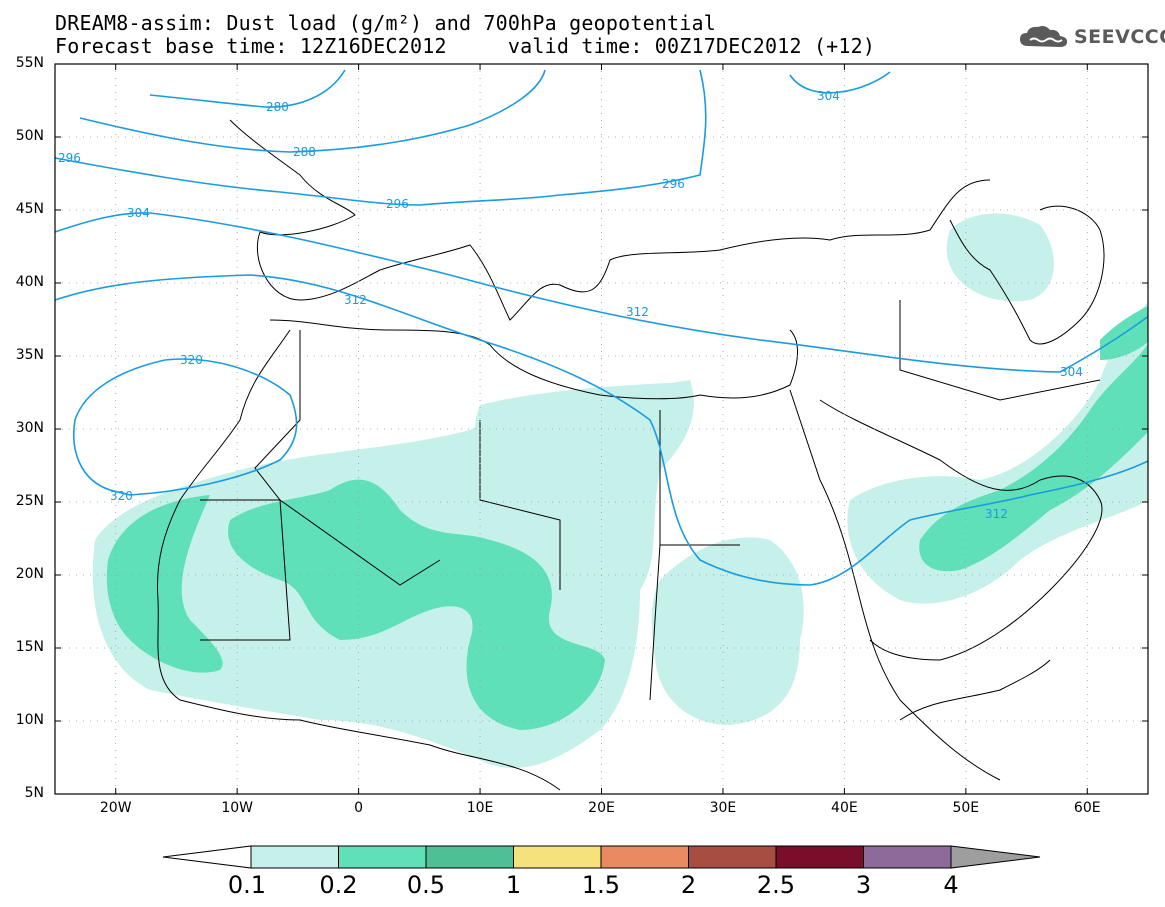  I want to click on logo: SEEVCCC, so click(1091, 37).